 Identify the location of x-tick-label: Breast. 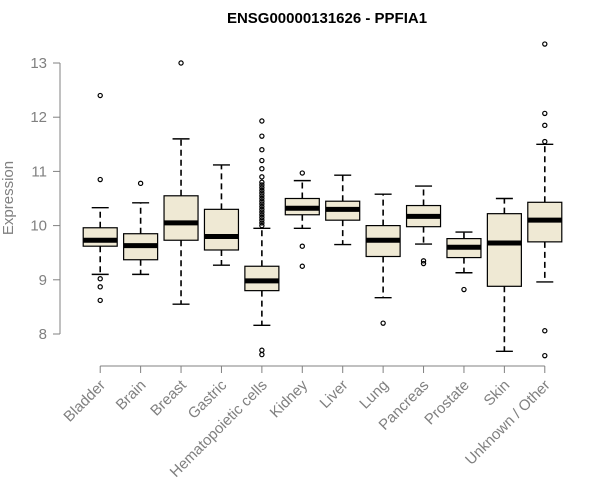
(168, 397).